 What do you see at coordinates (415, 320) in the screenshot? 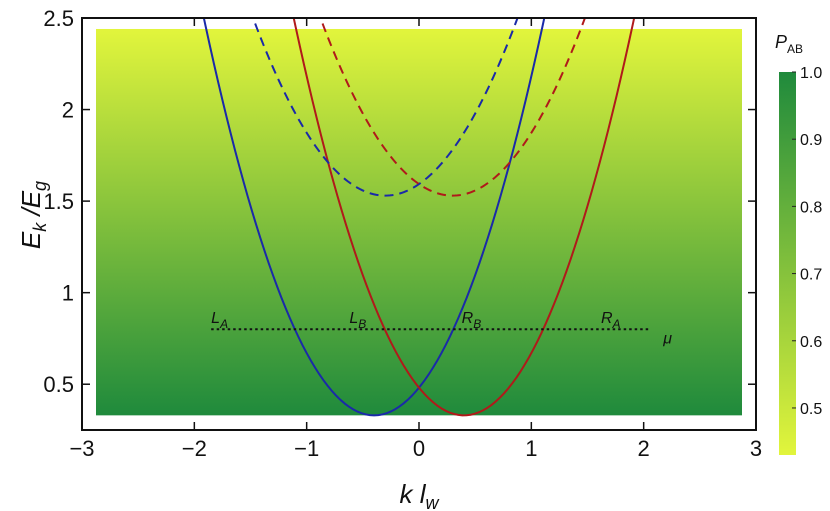
I see `crossing-labels: LA LB RB RA` at bounding box center [415, 320].